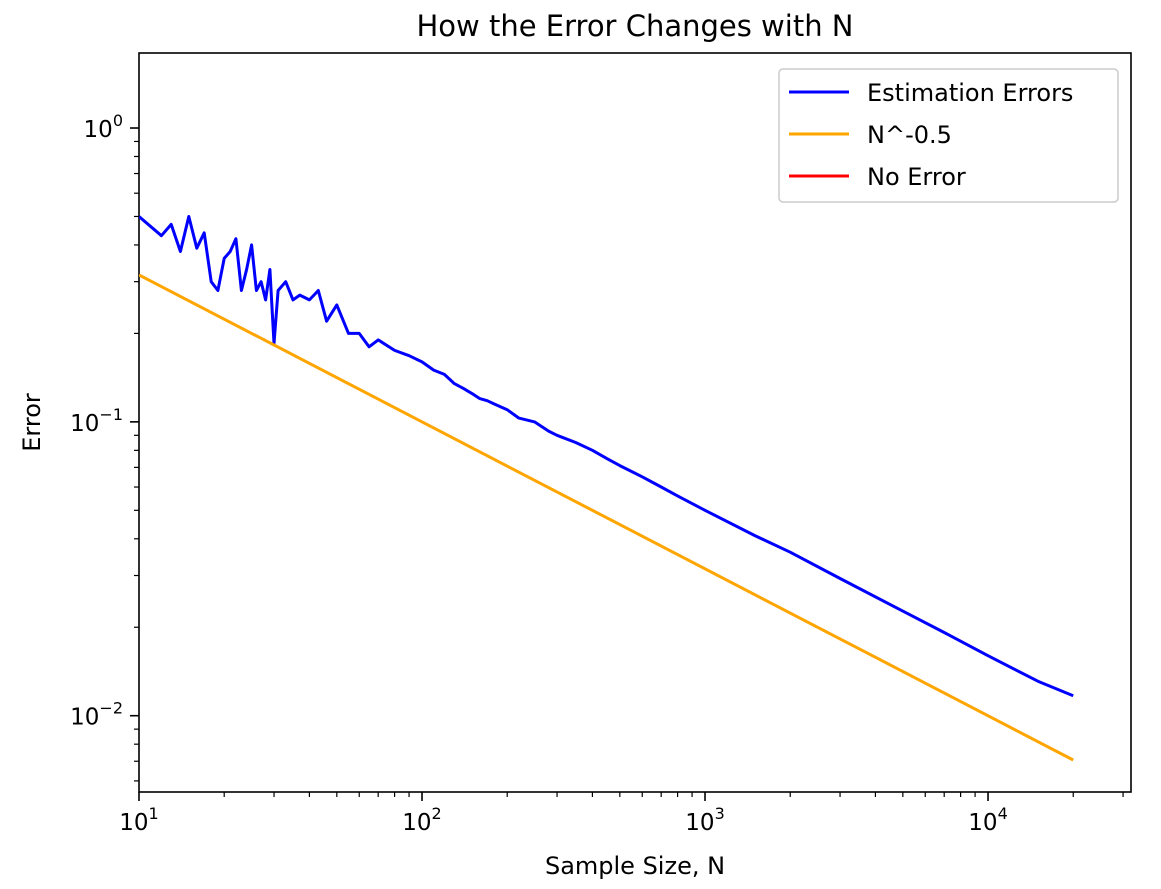 The width and height of the screenshot is (1161, 889). I want to click on legend-box, so click(948, 135).